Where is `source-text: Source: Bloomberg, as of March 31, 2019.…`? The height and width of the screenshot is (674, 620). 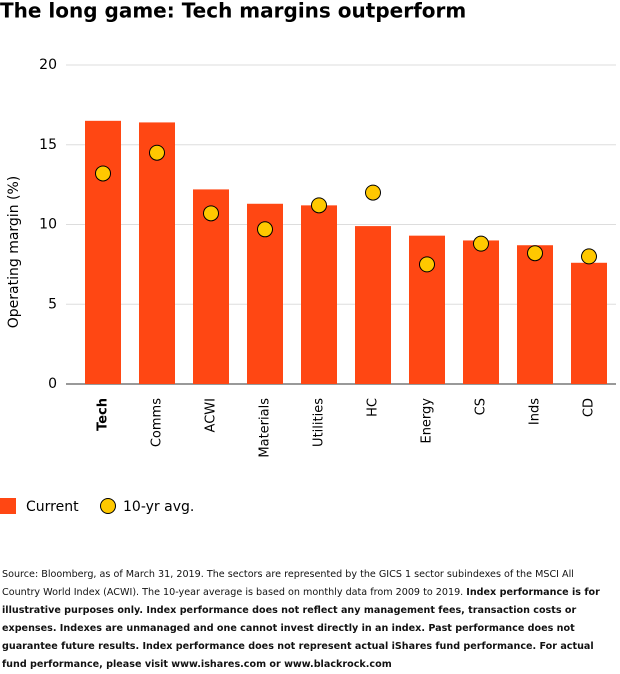
source-text: Source: Bloomberg, as of March 31, 2019.… is located at coordinates (288, 583).